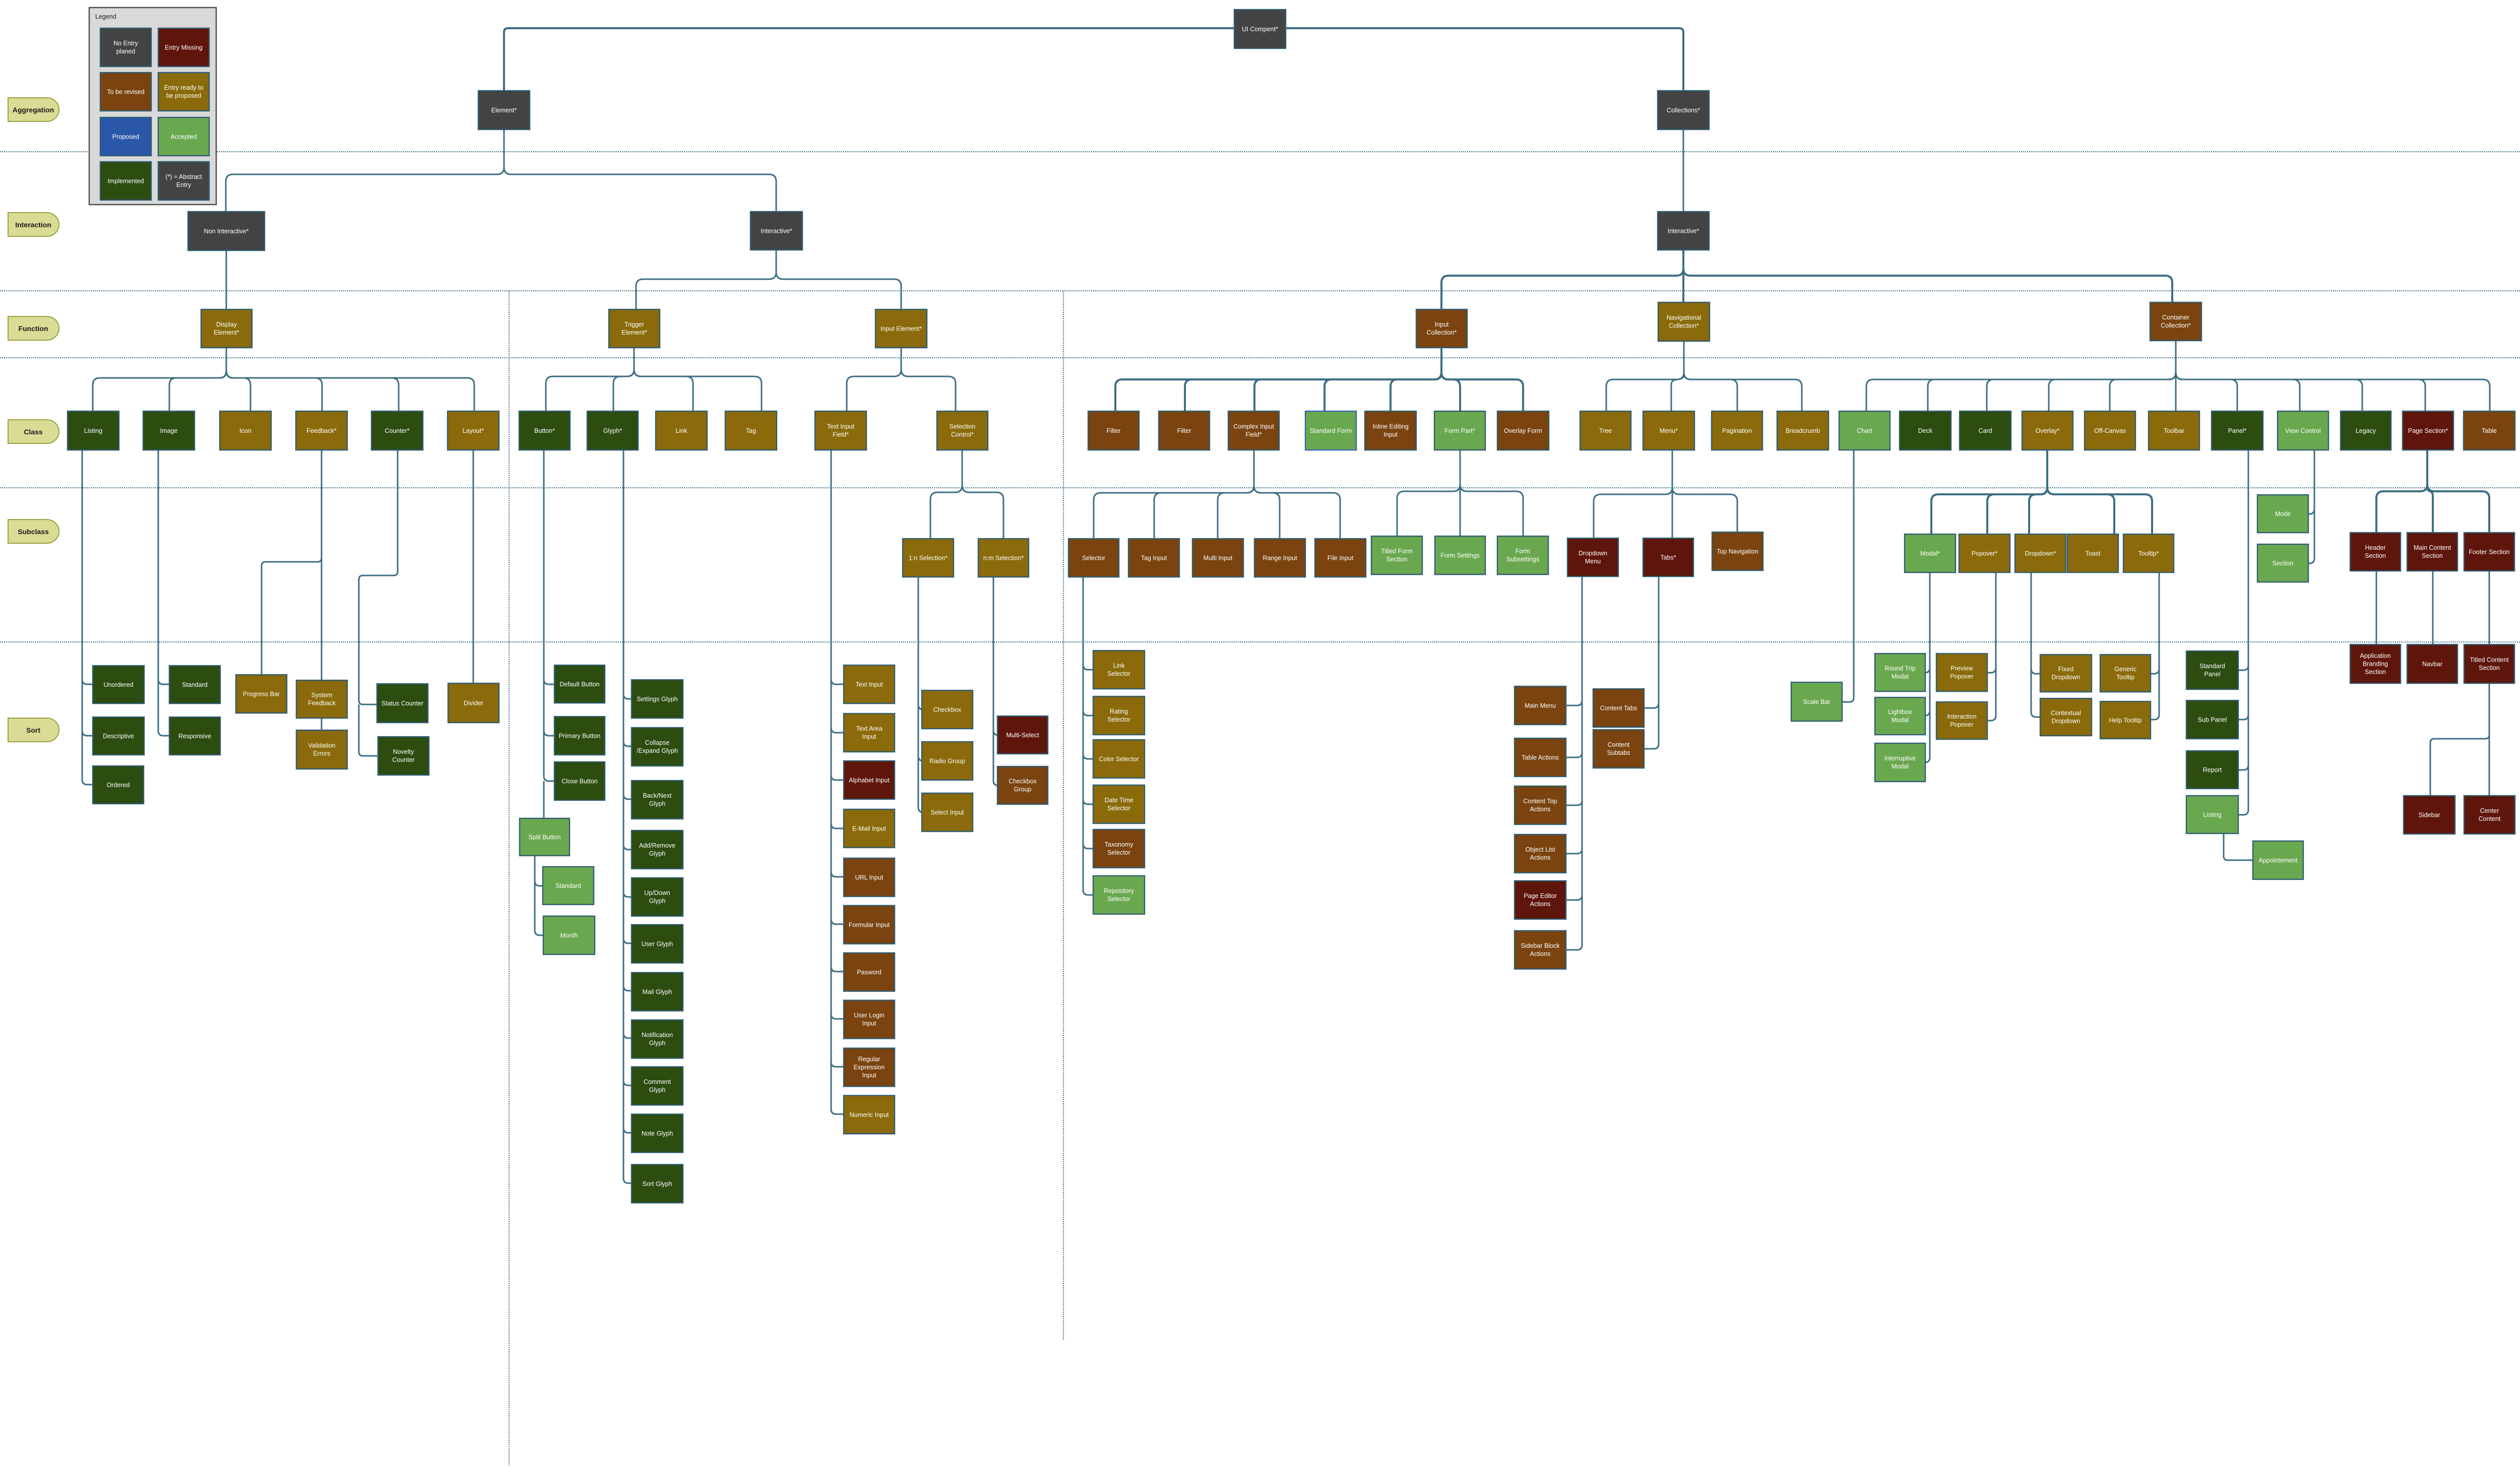 The height and width of the screenshot is (1481, 2520). Describe the element at coordinates (2110, 430) in the screenshot. I see `svg-text: Off-Canvas` at that location.